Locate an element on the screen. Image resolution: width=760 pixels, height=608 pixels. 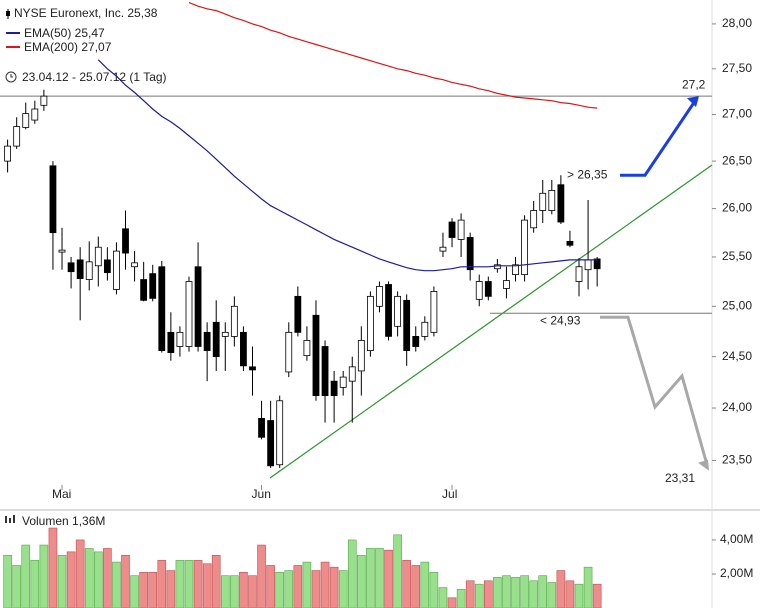
arrow is located at coordinates (659, 137).